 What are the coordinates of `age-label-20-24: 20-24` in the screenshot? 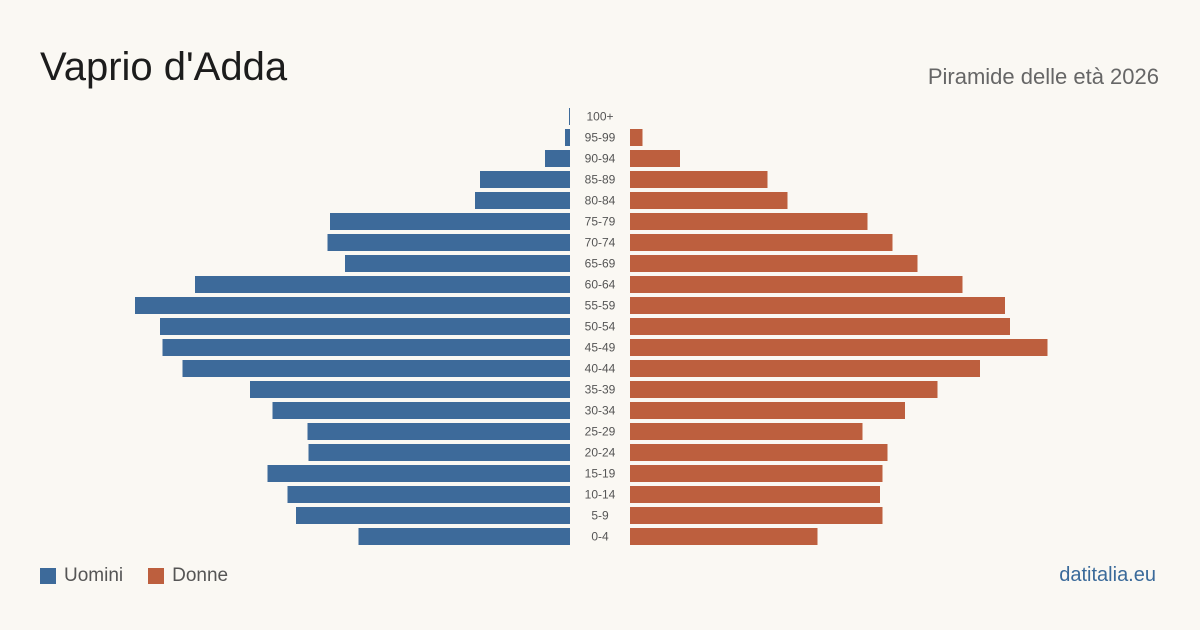 It's located at (600, 453).